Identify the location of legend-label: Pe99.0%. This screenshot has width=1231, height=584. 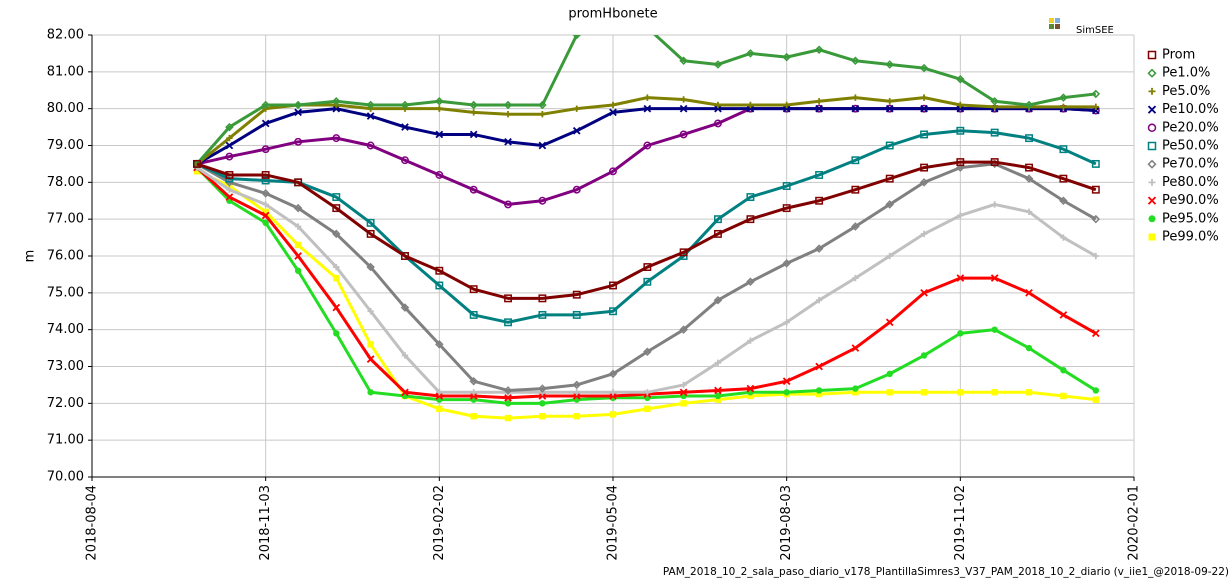
(1190, 237).